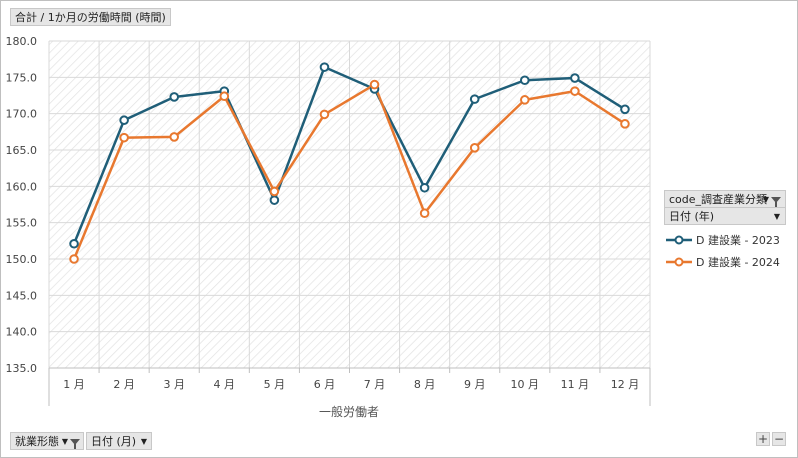 The height and width of the screenshot is (458, 798). Describe the element at coordinates (692, 216) in the screenshot. I see `legend-field-label: 日付 (年)` at that location.